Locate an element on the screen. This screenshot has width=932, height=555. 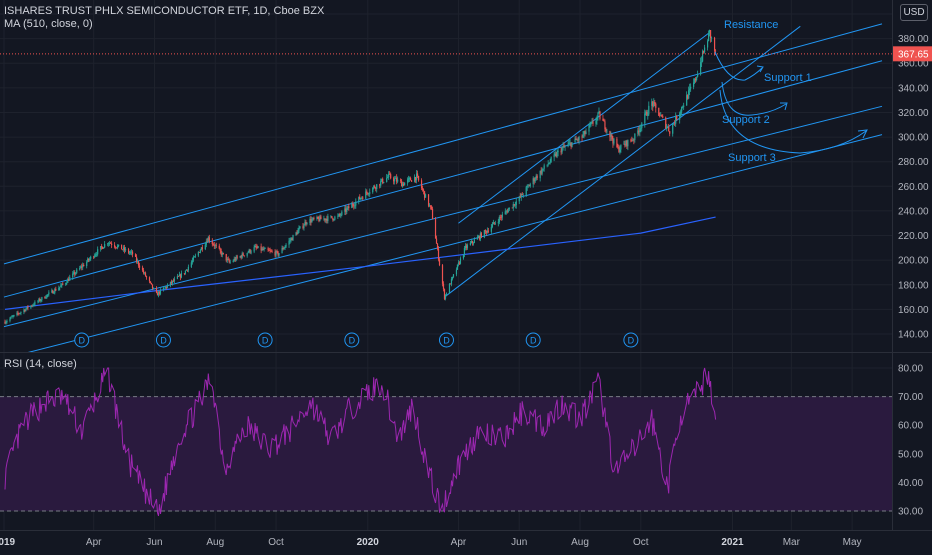
price-axis-tick: 320.00 is located at coordinates (913, 113).